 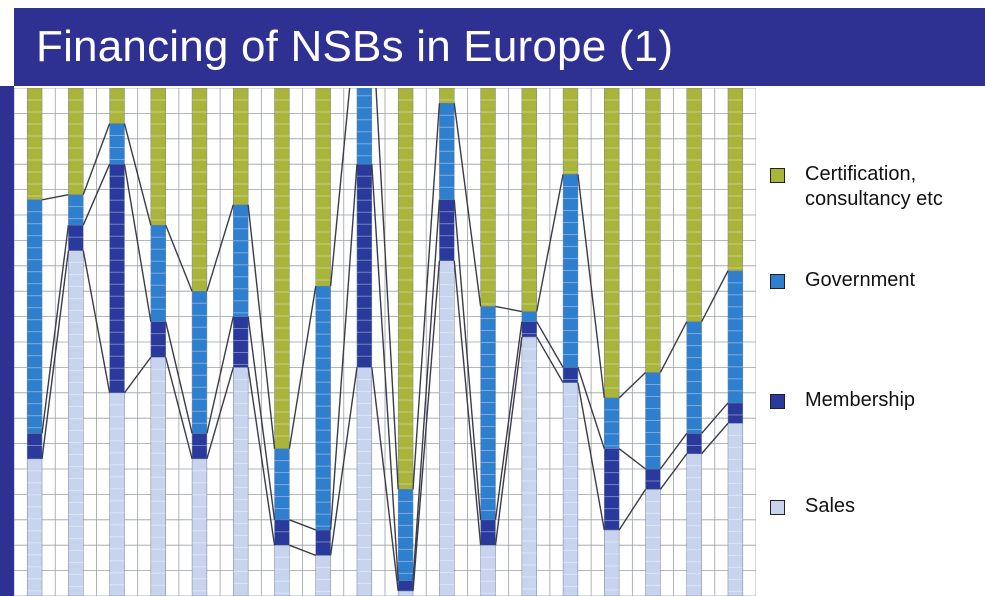 I want to click on legend-item-certification: Certification, consultancy etc, so click(x=875, y=187).